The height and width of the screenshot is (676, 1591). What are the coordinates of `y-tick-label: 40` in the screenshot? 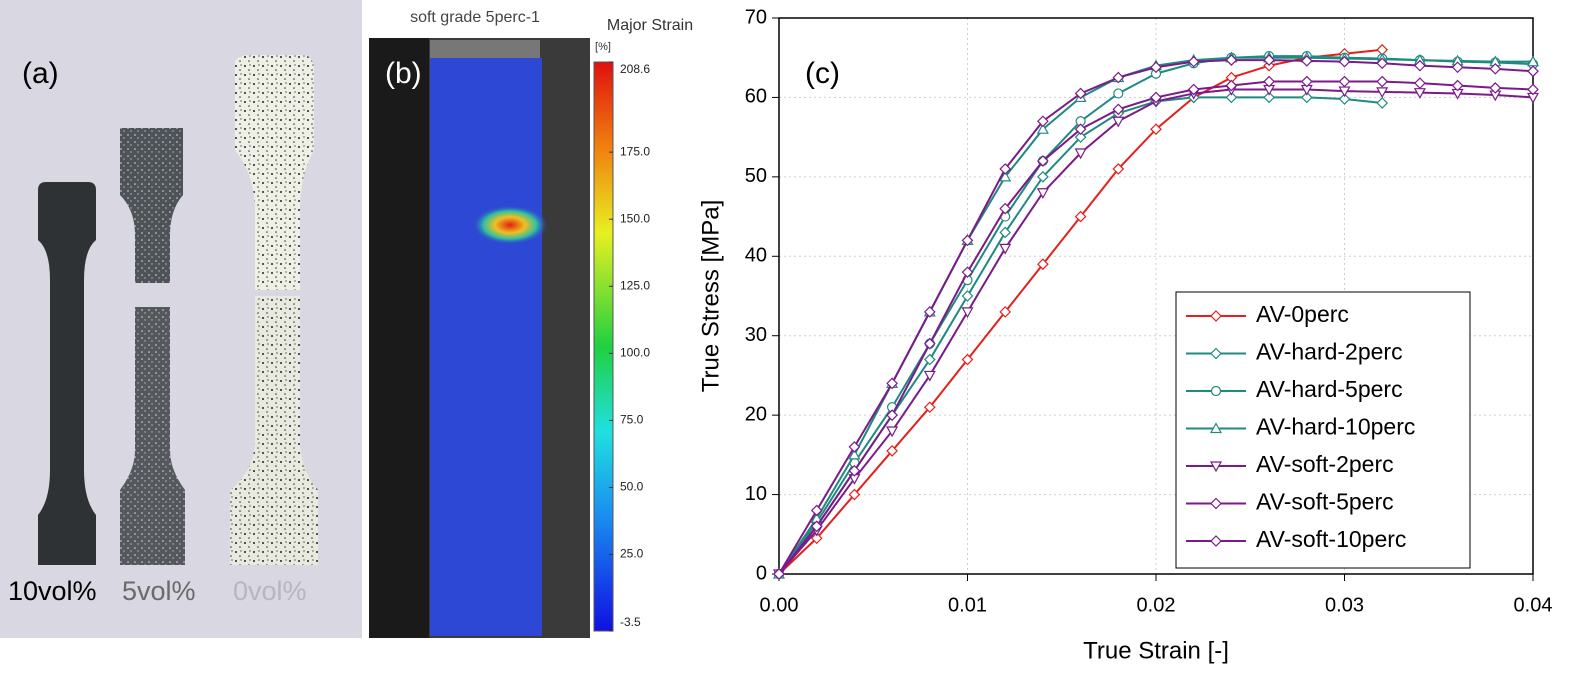 It's located at (756, 256).